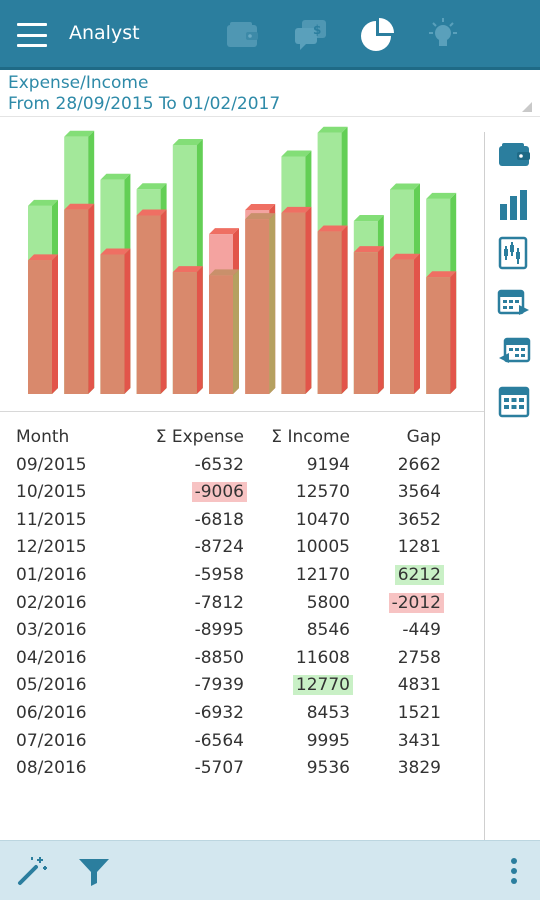 The height and width of the screenshot is (900, 540). I want to click on cell-month: 12/2015, so click(51, 547).